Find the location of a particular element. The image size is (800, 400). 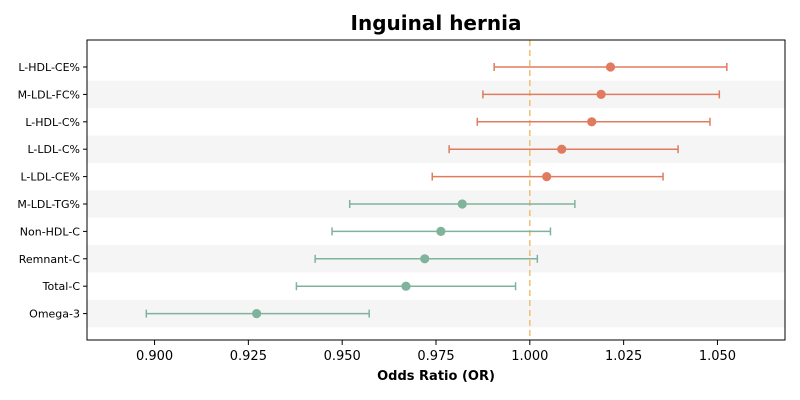

x-tick-label: 0.950 is located at coordinates (342, 356).